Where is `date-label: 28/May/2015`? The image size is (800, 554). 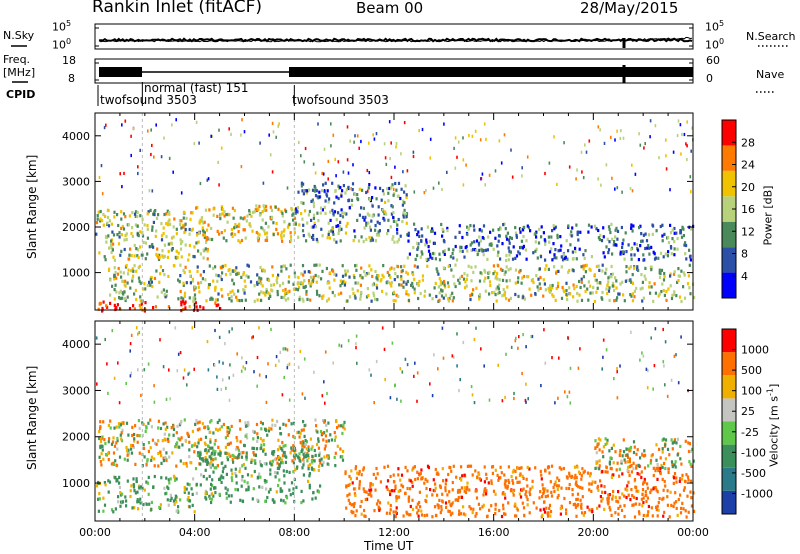 date-label: 28/May/2015 is located at coordinates (629, 8).